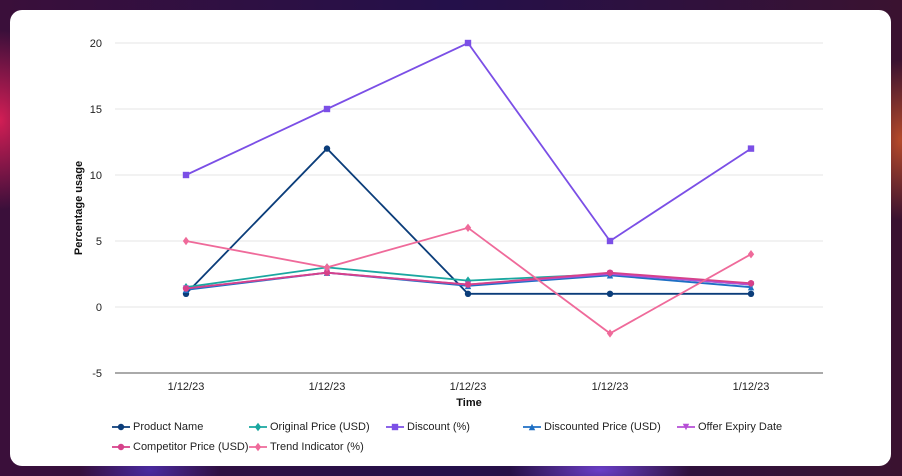 The width and height of the screenshot is (902, 476). Describe the element at coordinates (740, 427) in the screenshot. I see `legend-label: Offer Expiry Date` at that location.